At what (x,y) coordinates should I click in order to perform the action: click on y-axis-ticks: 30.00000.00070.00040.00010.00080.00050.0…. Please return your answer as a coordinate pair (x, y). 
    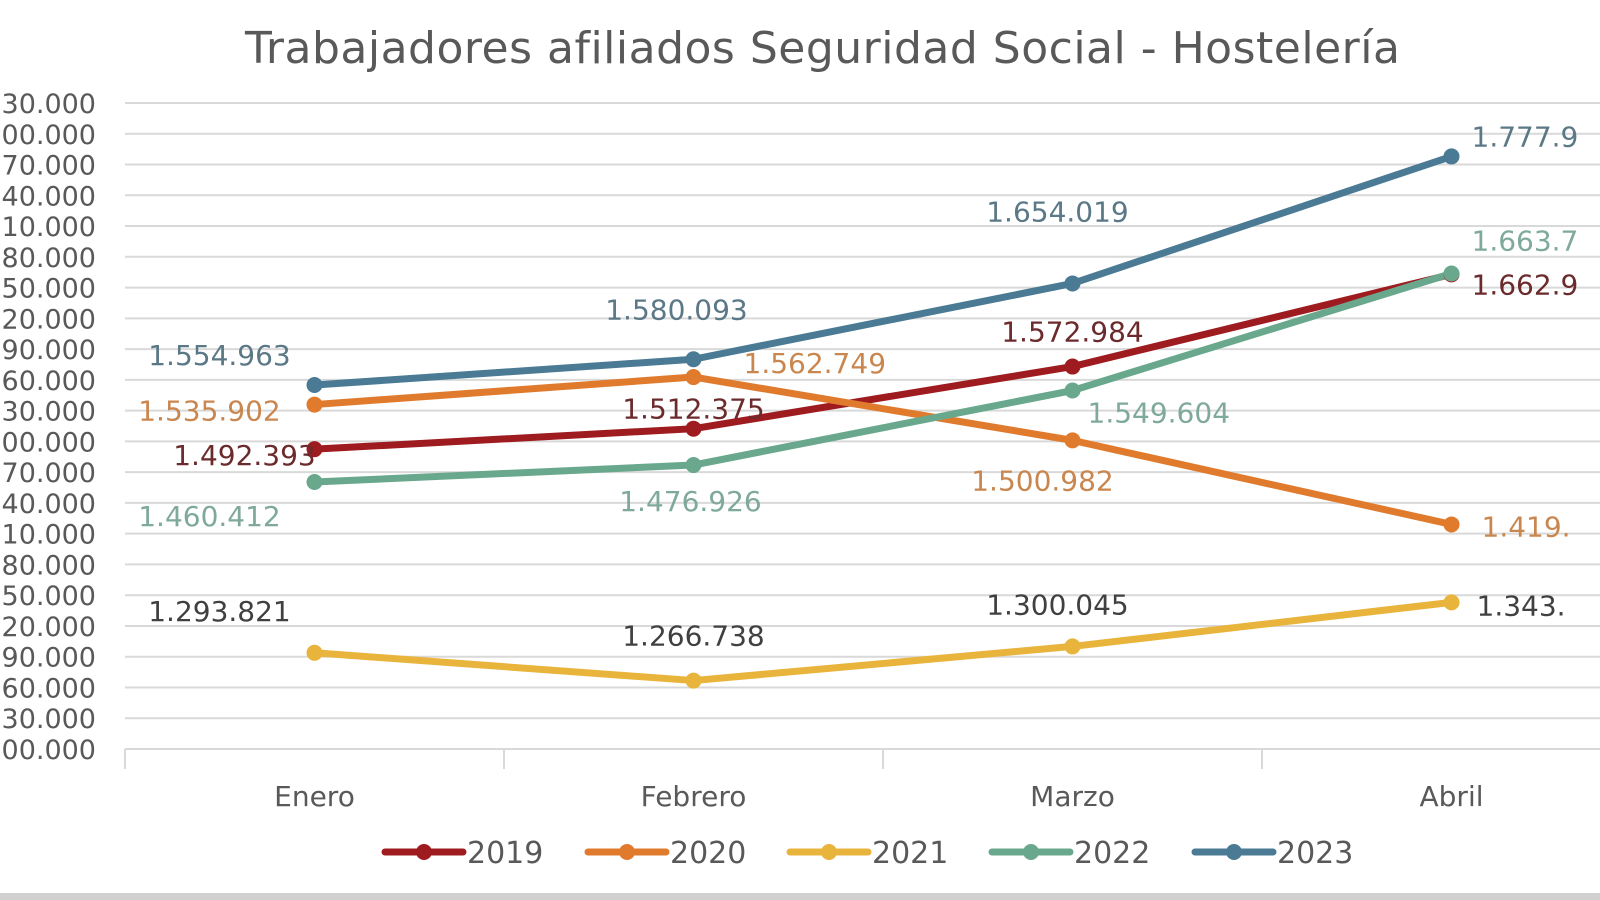
    Looking at the image, I should click on (49, 427).